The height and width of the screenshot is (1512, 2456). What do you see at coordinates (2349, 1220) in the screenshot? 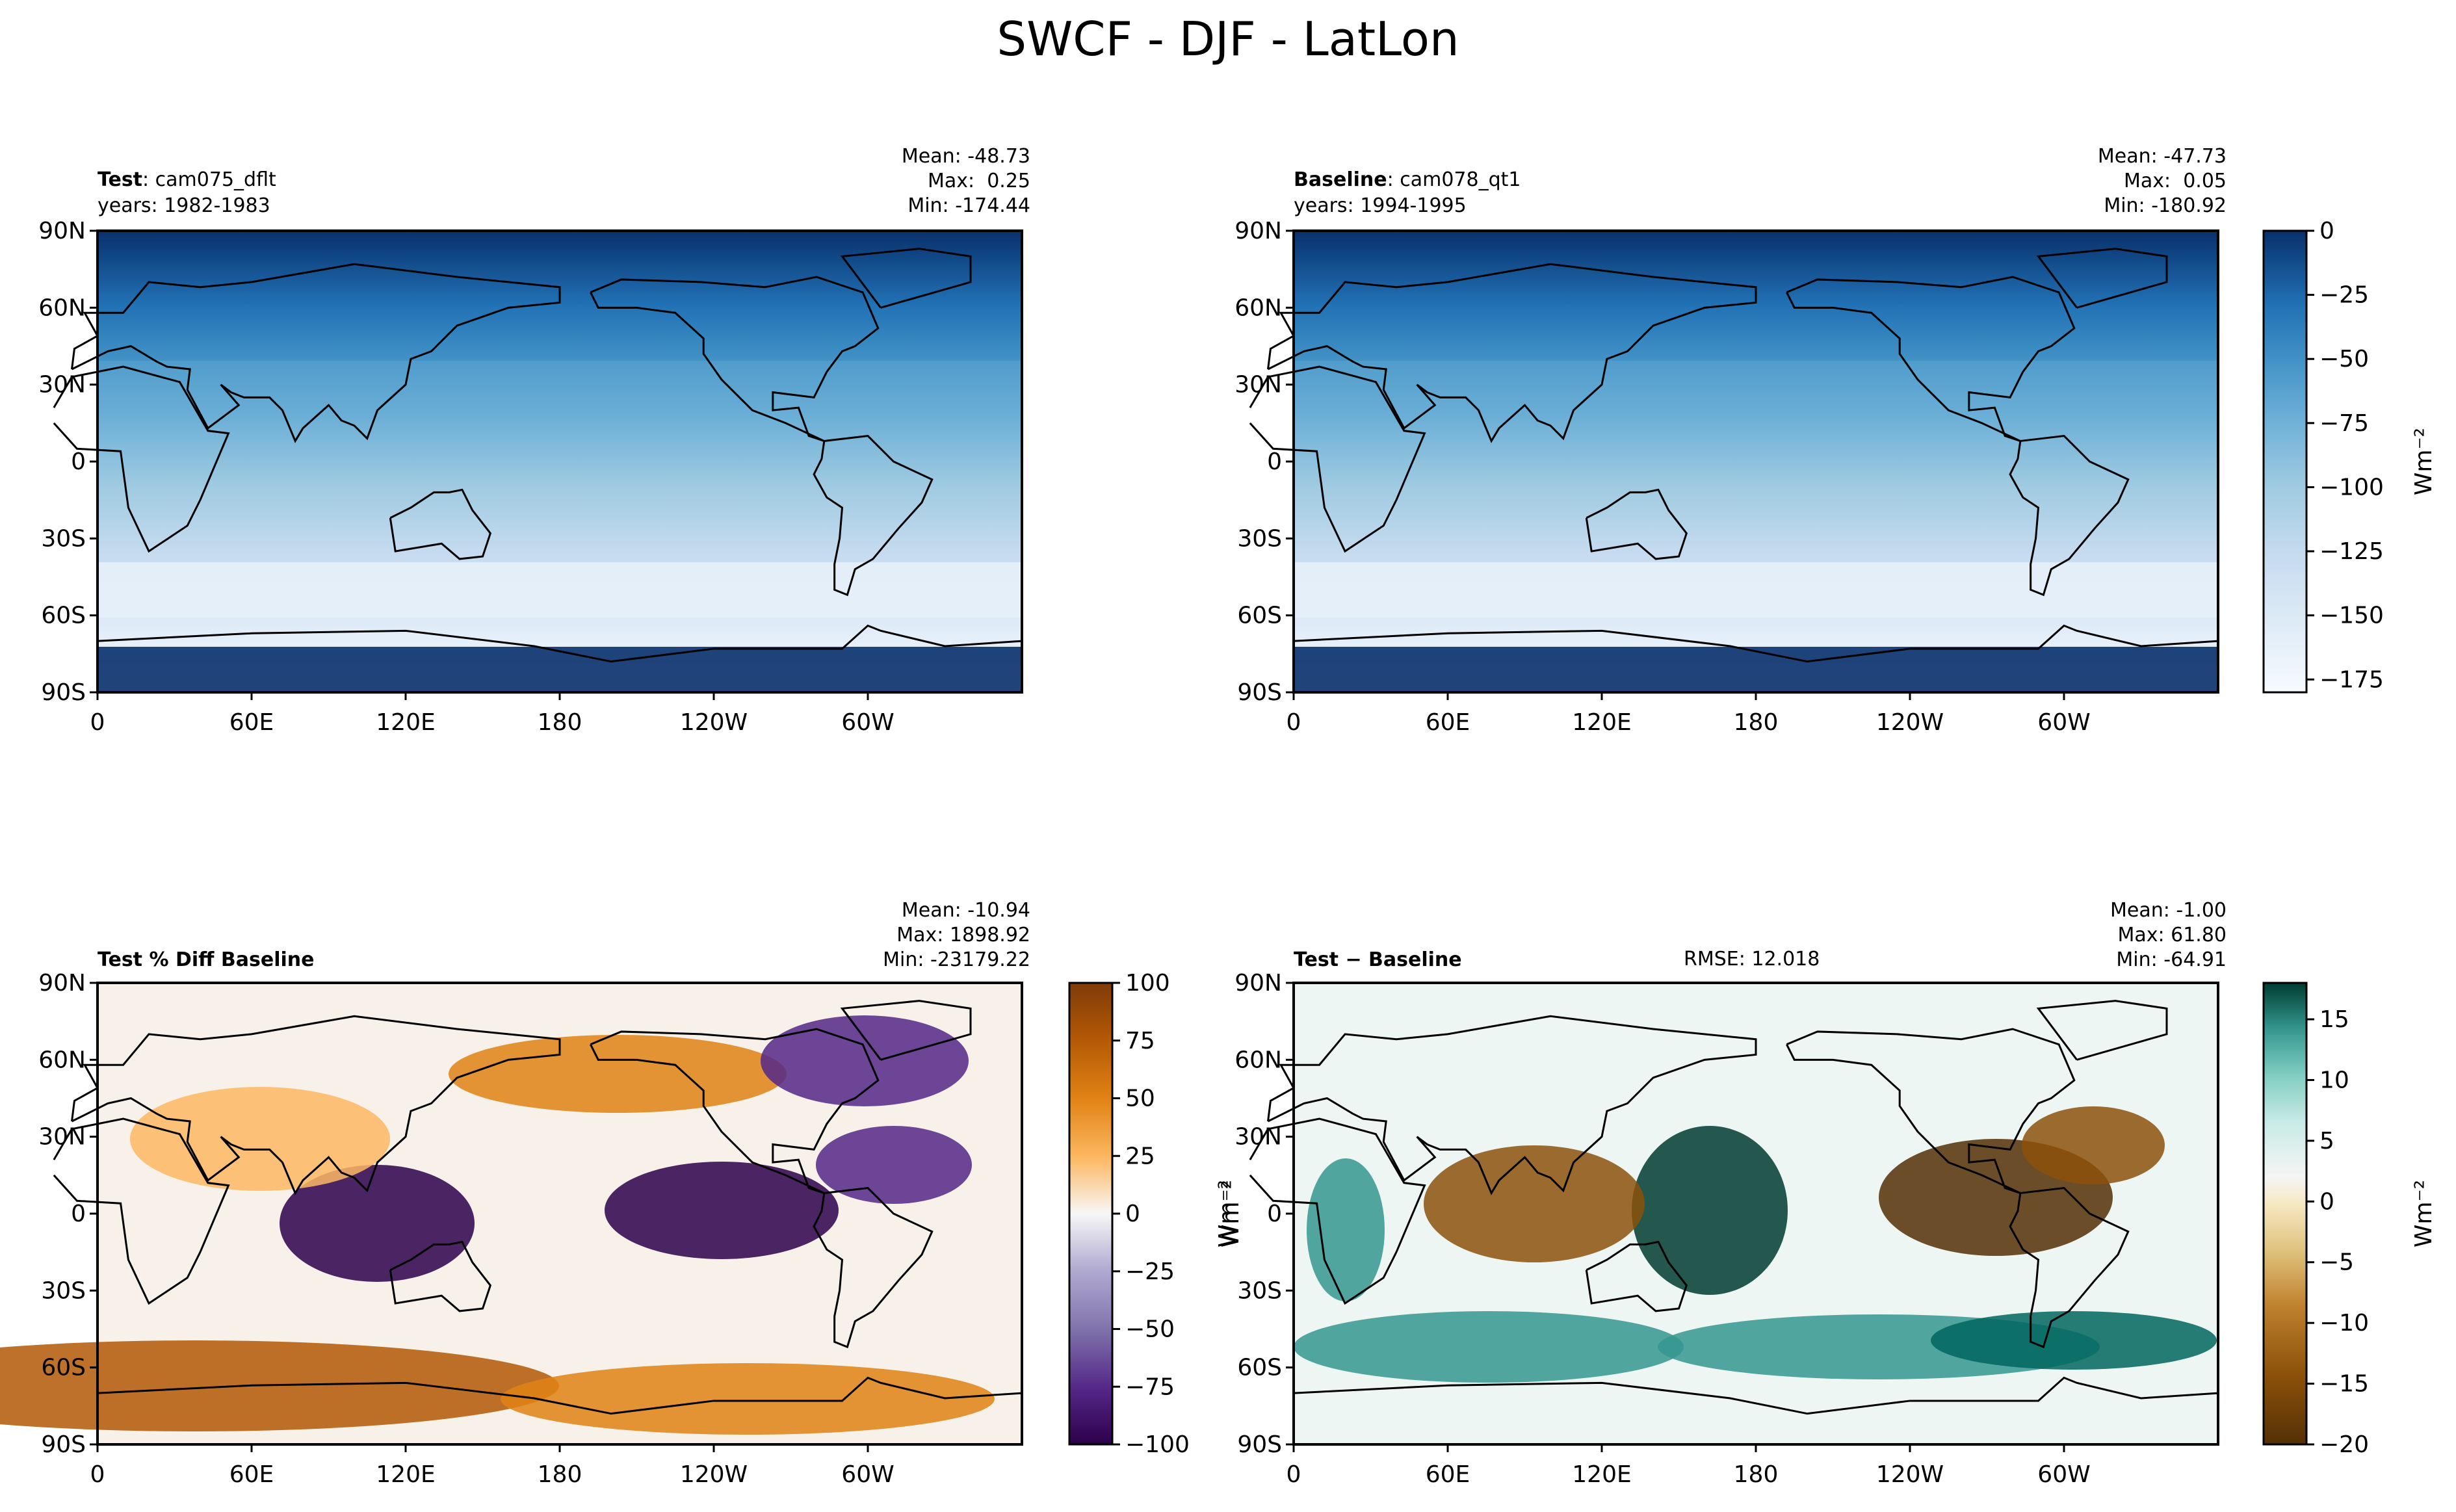
I see `colorbar-2: 15 10 5 0 −5 −10 −15 −20 Wm⁻²` at bounding box center [2349, 1220].